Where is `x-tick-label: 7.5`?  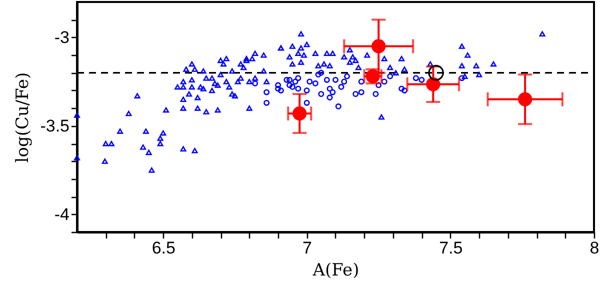 x-tick-label: 7.5 is located at coordinates (451, 248).